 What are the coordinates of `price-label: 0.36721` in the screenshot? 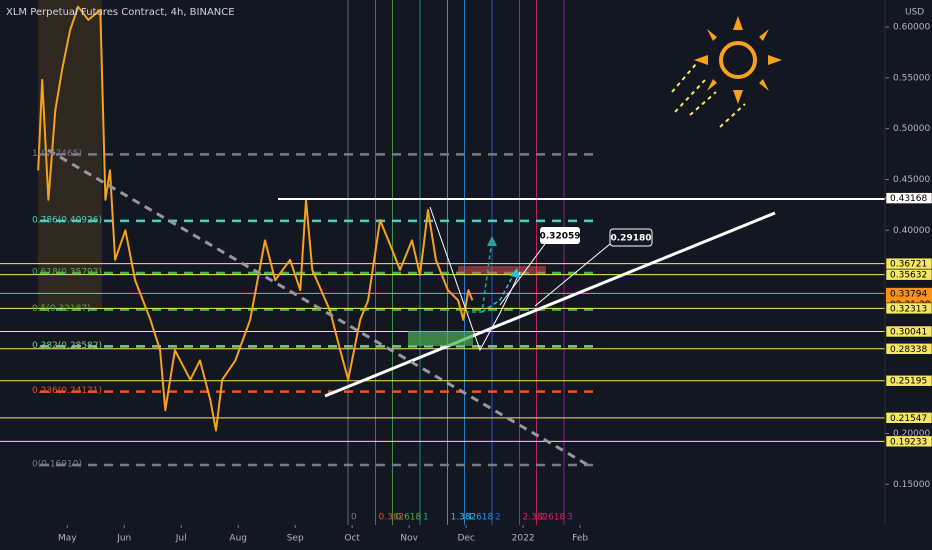 It's located at (908, 265).